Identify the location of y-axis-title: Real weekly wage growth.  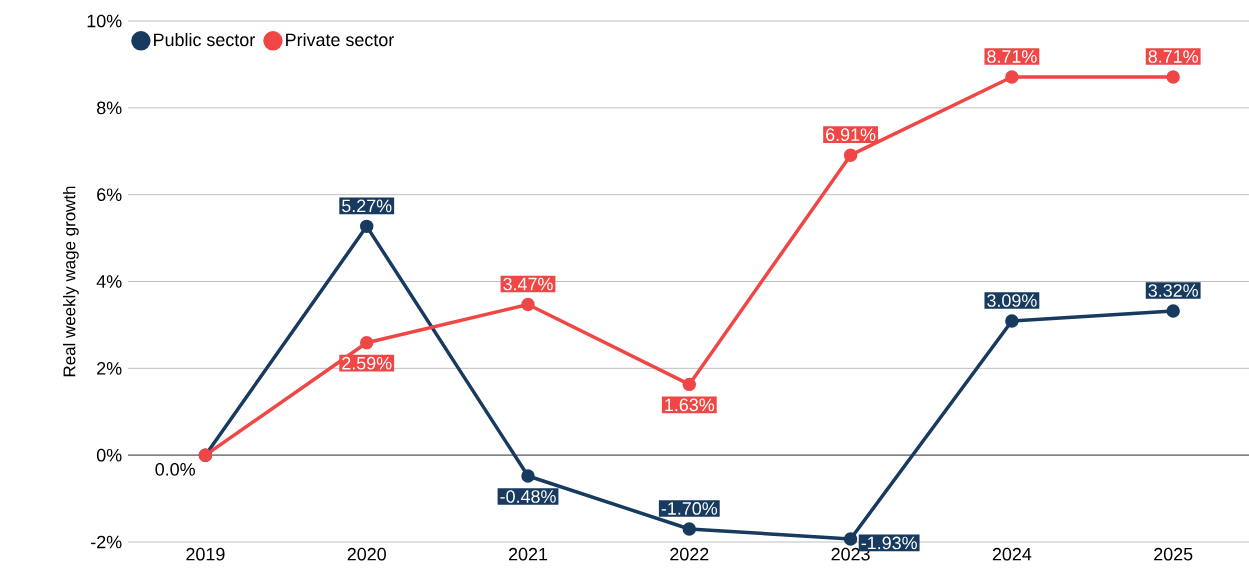
(70, 281).